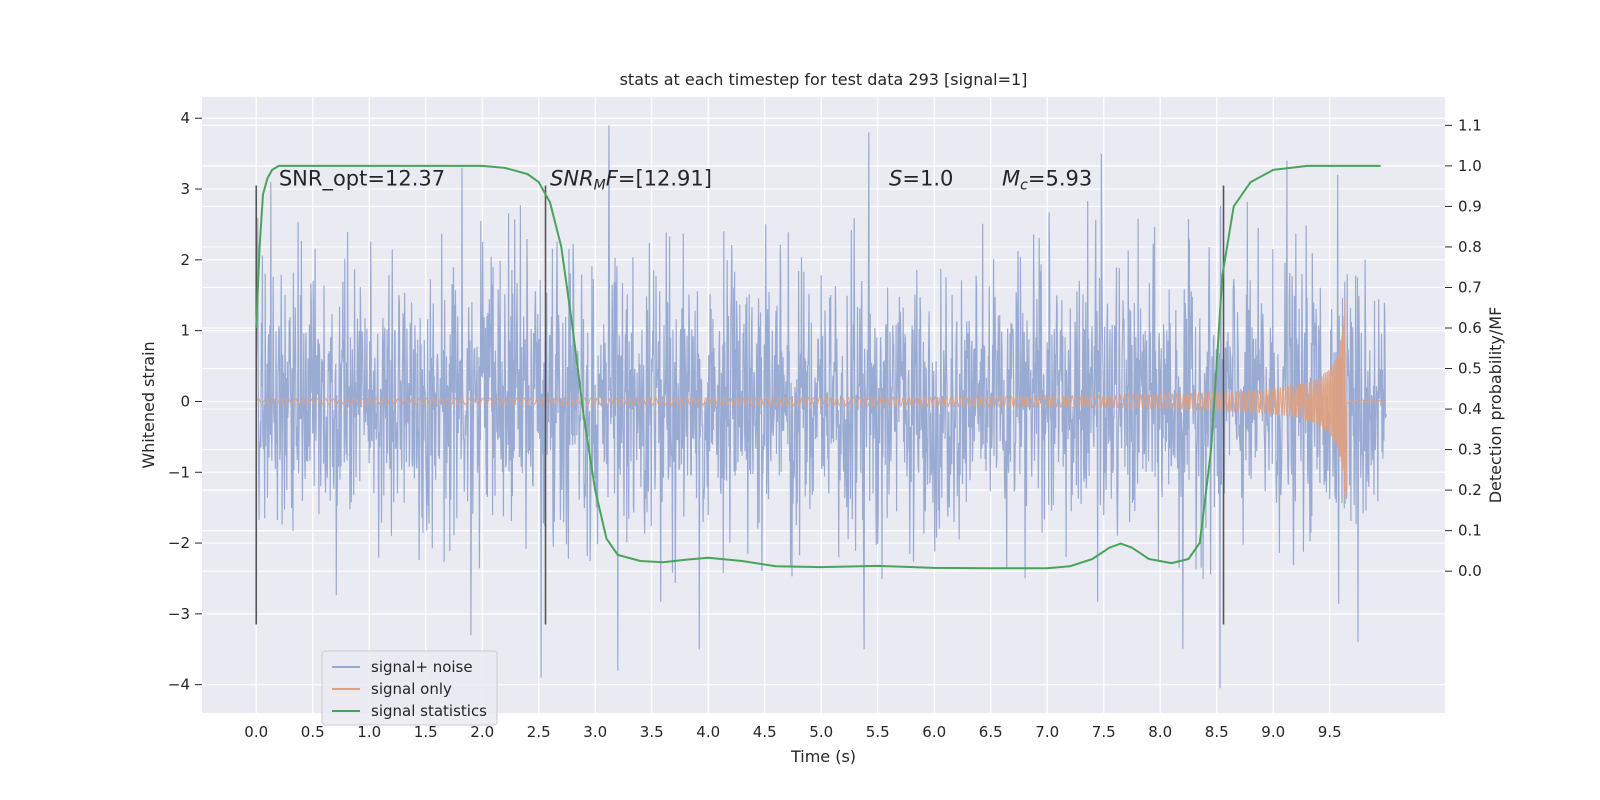 This screenshot has height=800, width=1600. Describe the element at coordinates (179, 472) in the screenshot. I see `y-tick-label: −1` at that location.